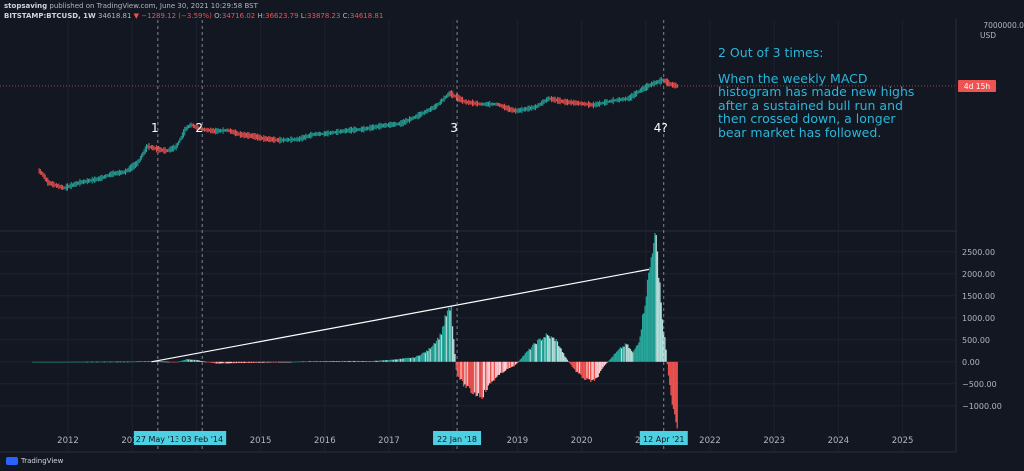 The height and width of the screenshot is (471, 1024). I want to click on x-tick-label: 2020, so click(582, 441).